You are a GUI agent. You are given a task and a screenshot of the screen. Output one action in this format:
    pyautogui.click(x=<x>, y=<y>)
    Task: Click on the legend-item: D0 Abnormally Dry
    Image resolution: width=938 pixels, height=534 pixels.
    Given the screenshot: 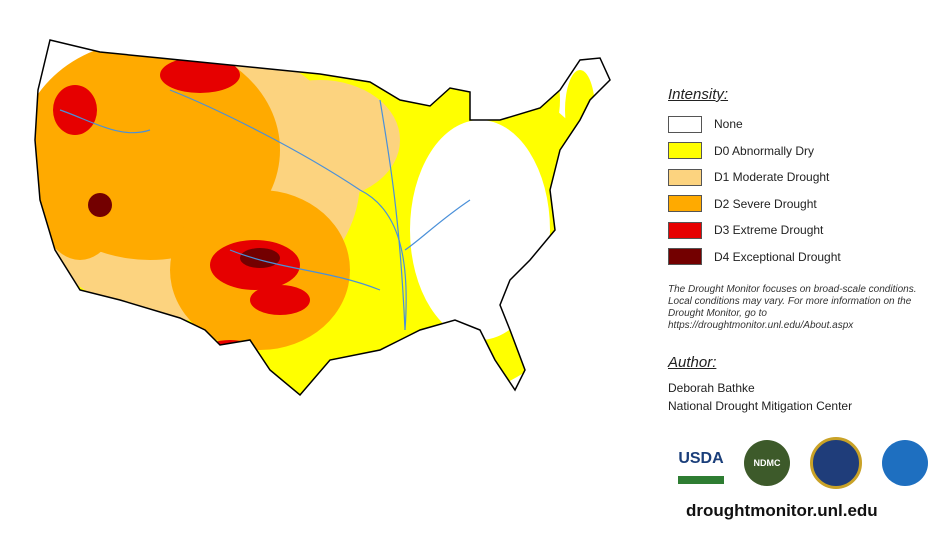 What is the action you would take?
    pyautogui.click(x=799, y=151)
    